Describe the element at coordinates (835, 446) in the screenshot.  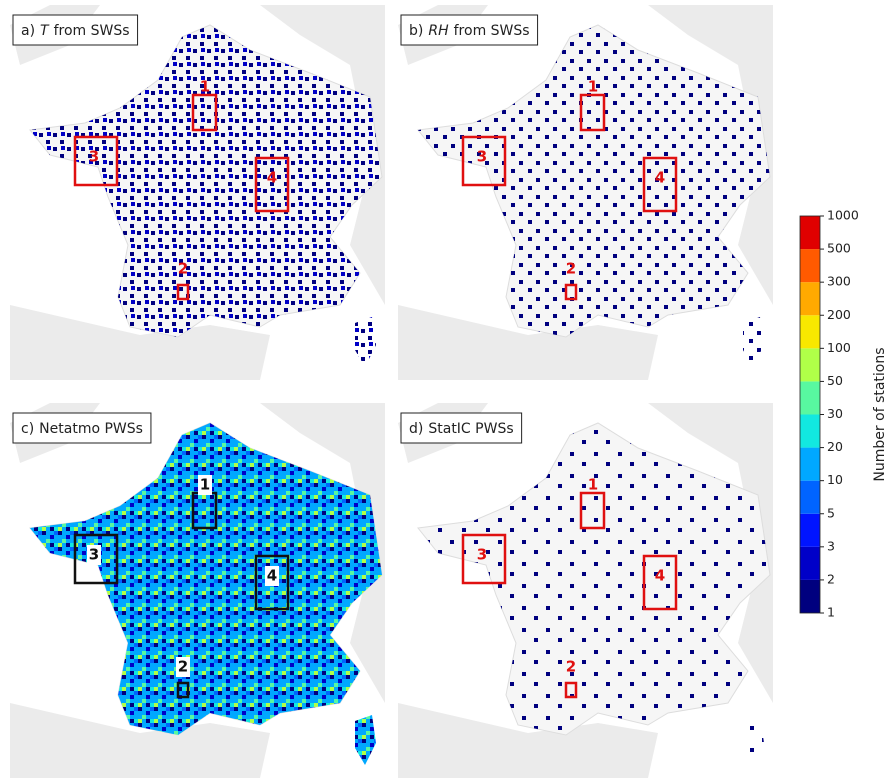
I see `colorbar-tick-label: 20` at that location.